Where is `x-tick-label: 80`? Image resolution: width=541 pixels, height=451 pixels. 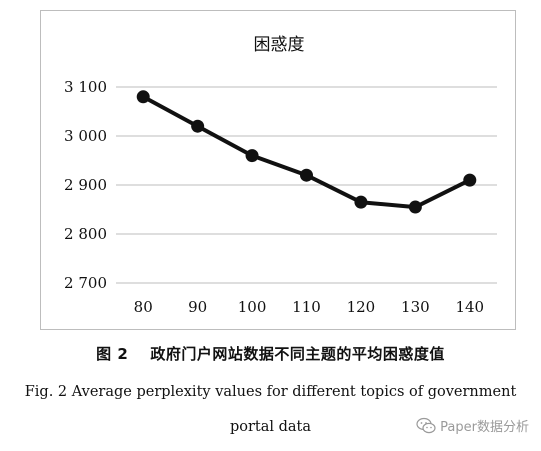
x-tick-label: 80 is located at coordinates (143, 307).